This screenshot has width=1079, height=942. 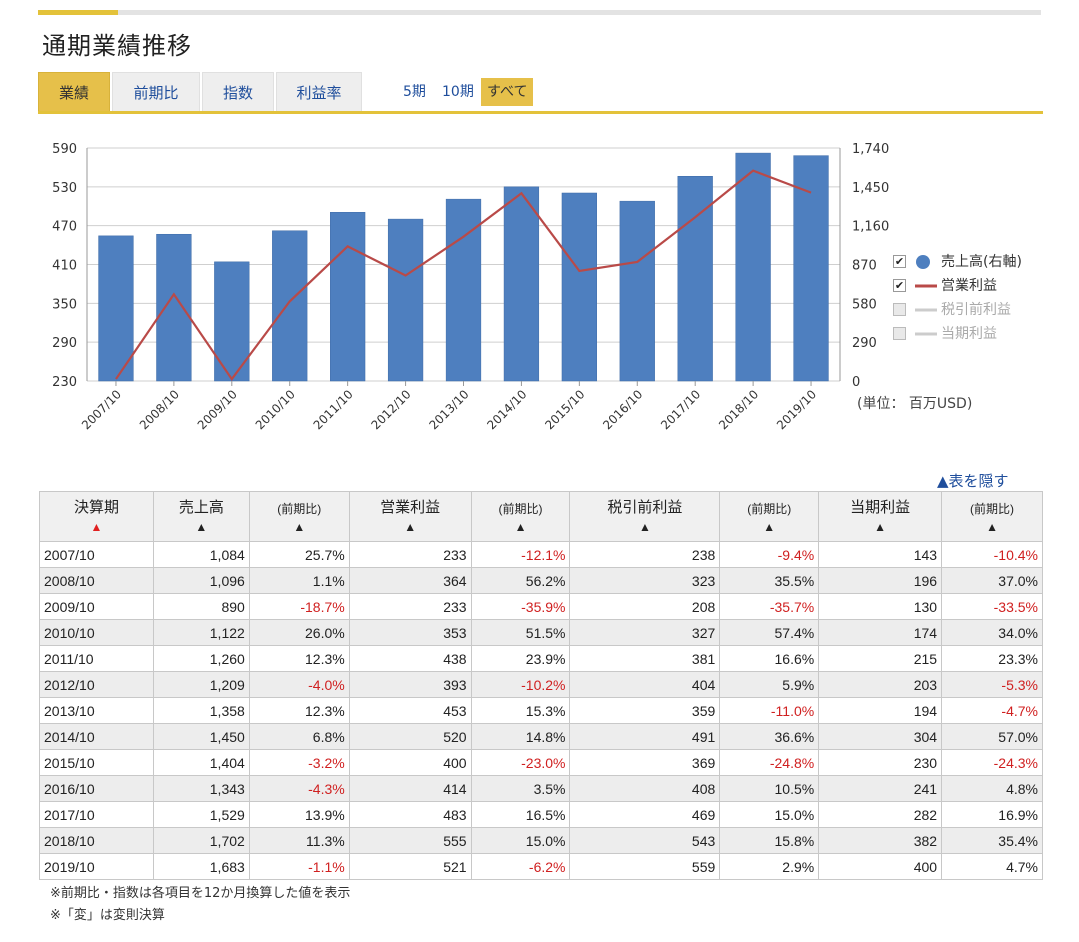 I want to click on table-cell: 1,096, so click(x=201, y=580).